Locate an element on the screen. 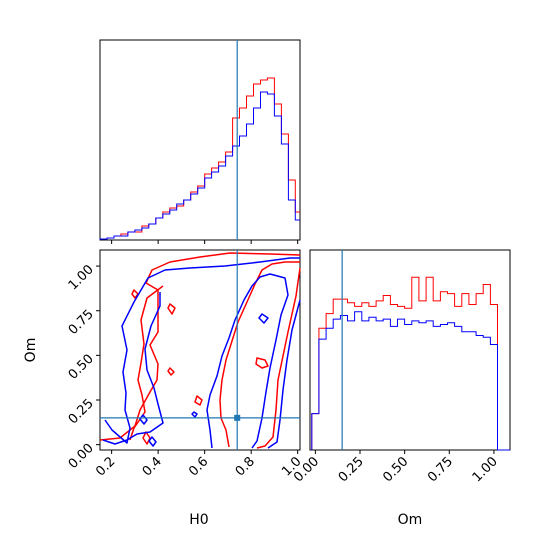 This screenshot has height=555, width=550. om-x-tick-labels: 0.00 0.25 0.50 0.75 1.00 is located at coordinates (396, 469).